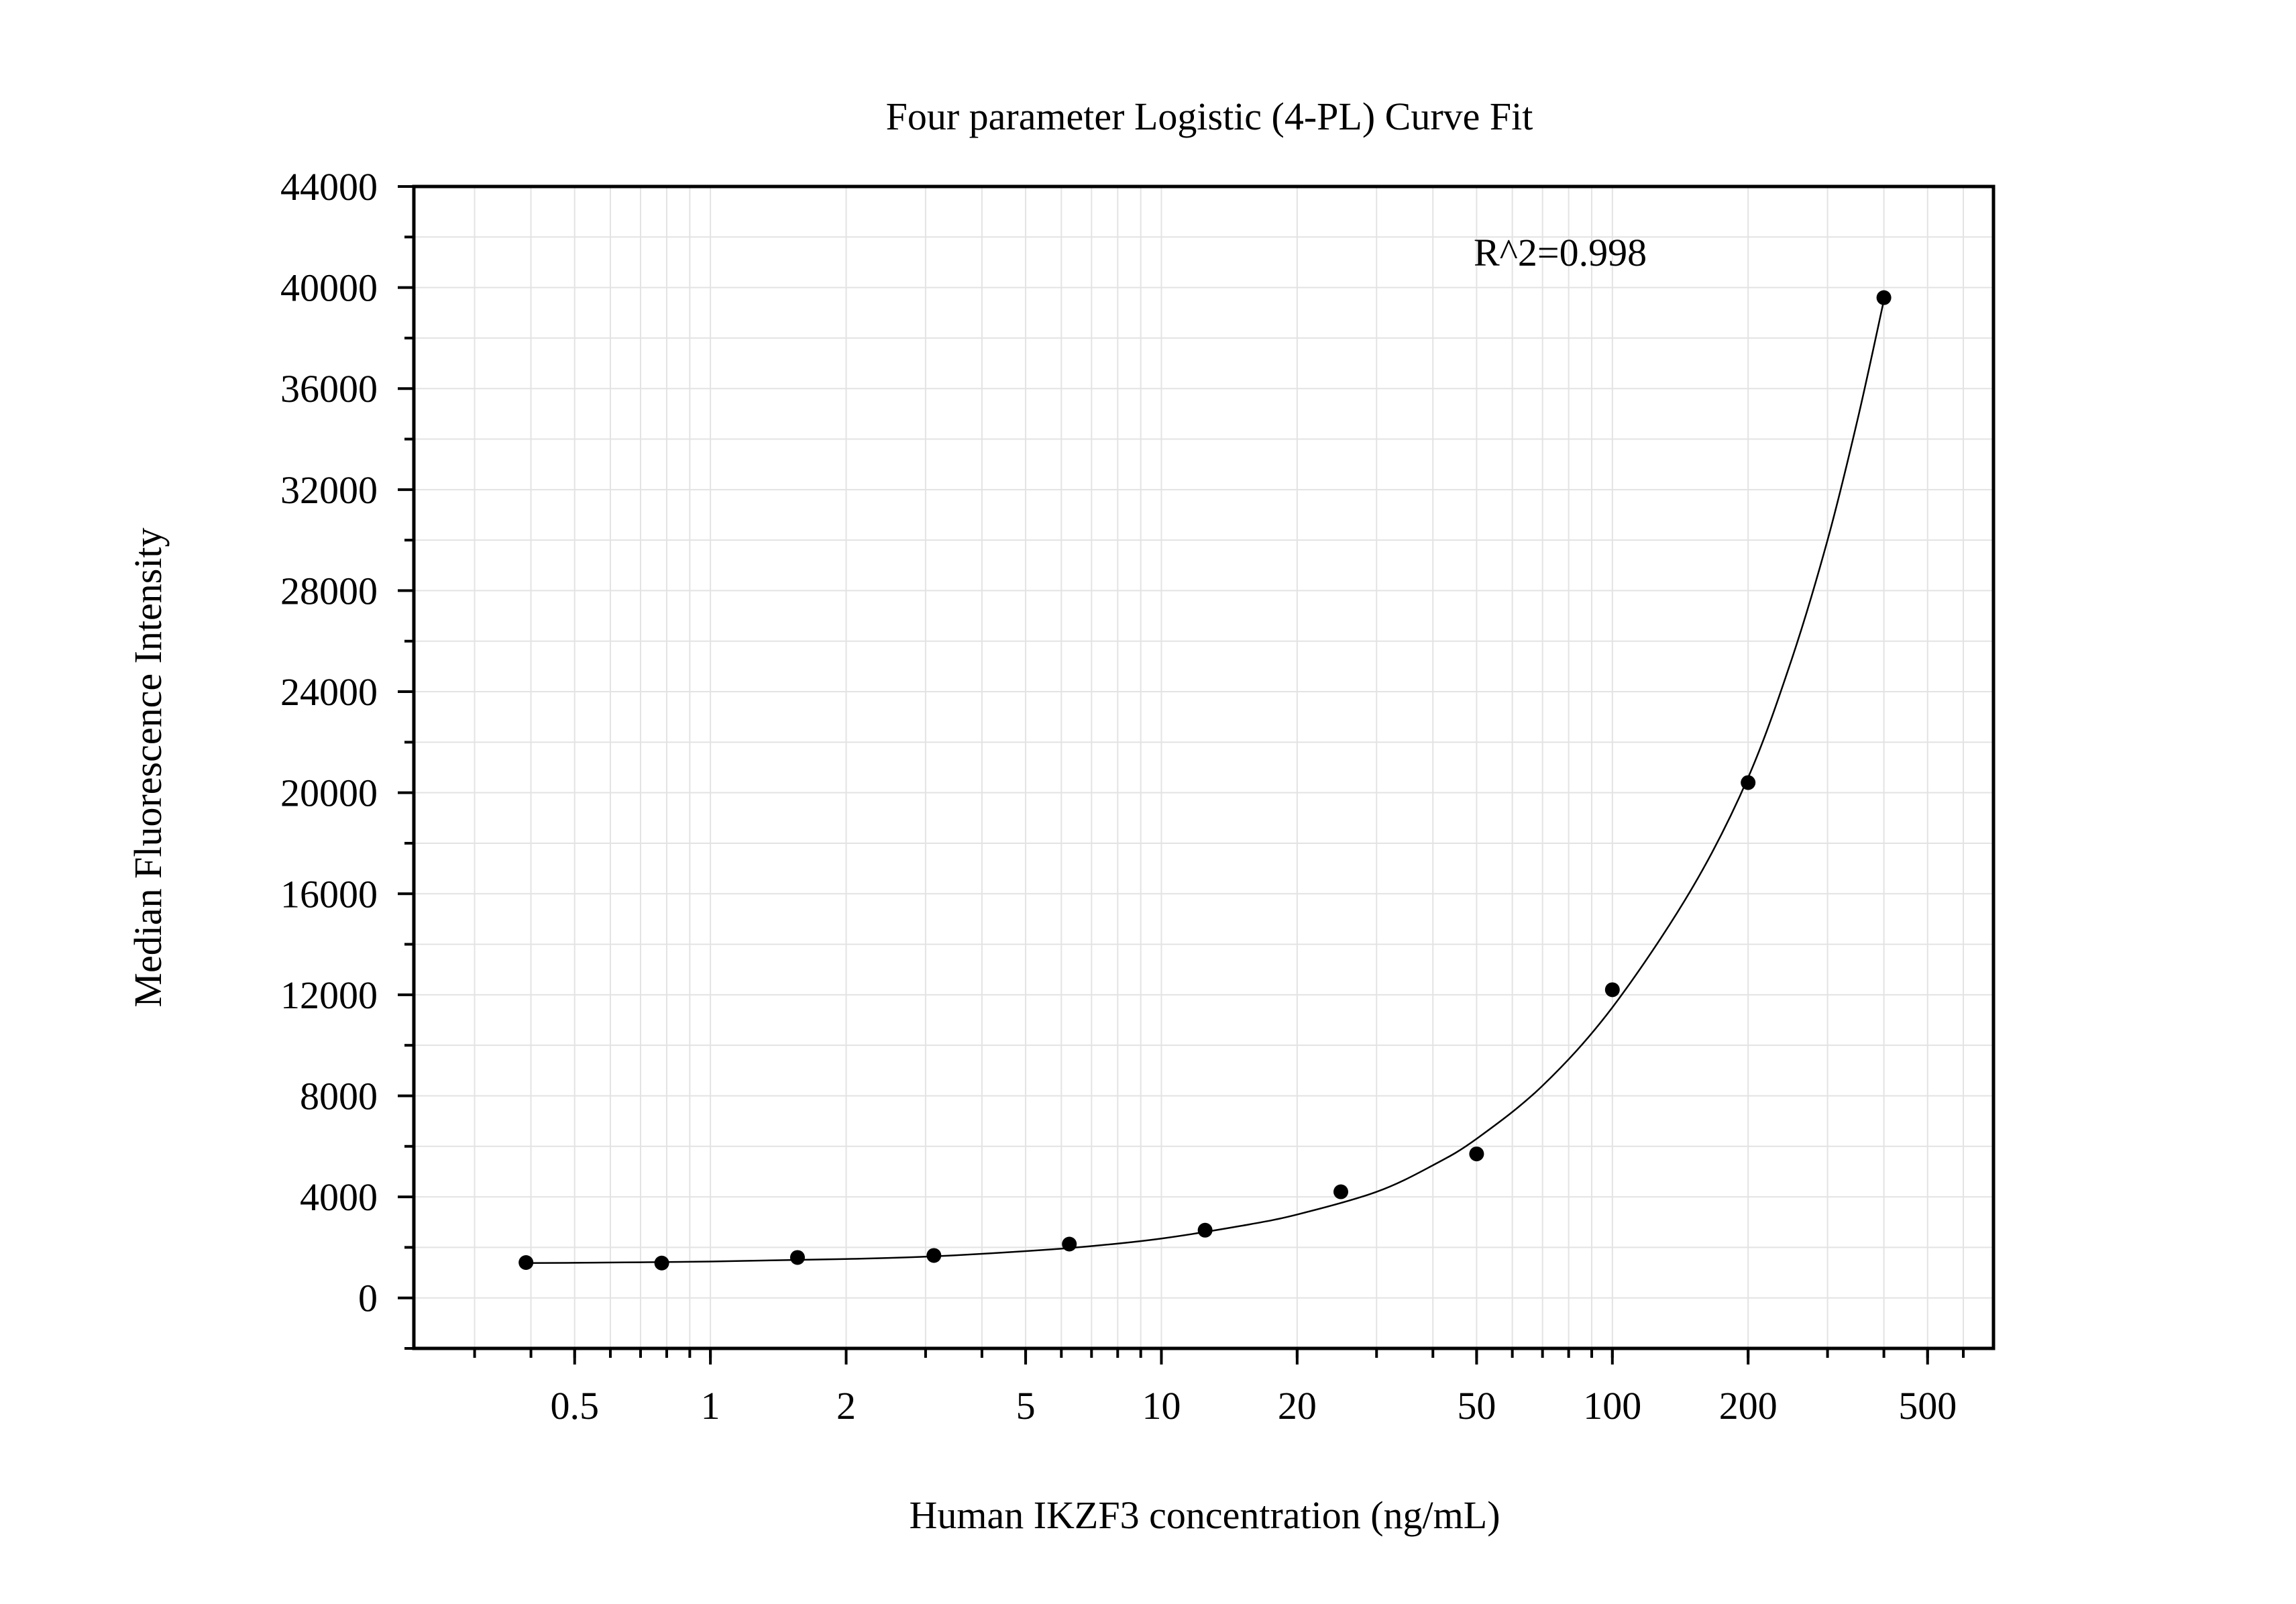 The width and height of the screenshot is (2296, 1604). I want to click on x-tick-label: 20, so click(1297, 1406).